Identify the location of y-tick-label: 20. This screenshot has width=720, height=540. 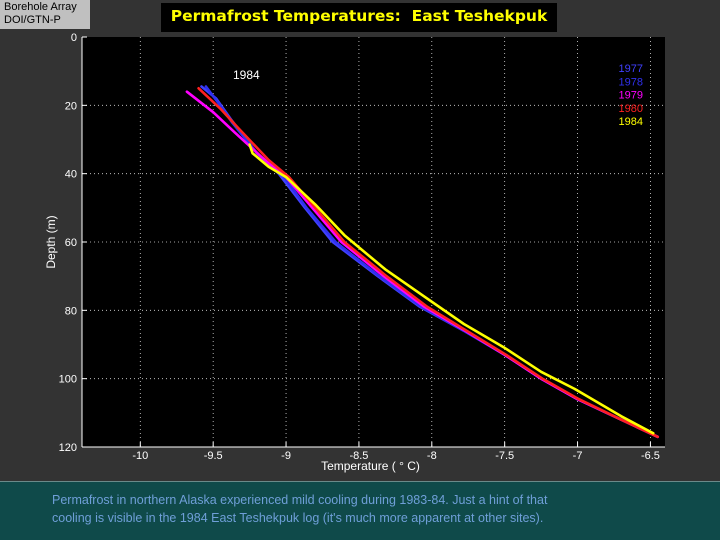
(71, 106).